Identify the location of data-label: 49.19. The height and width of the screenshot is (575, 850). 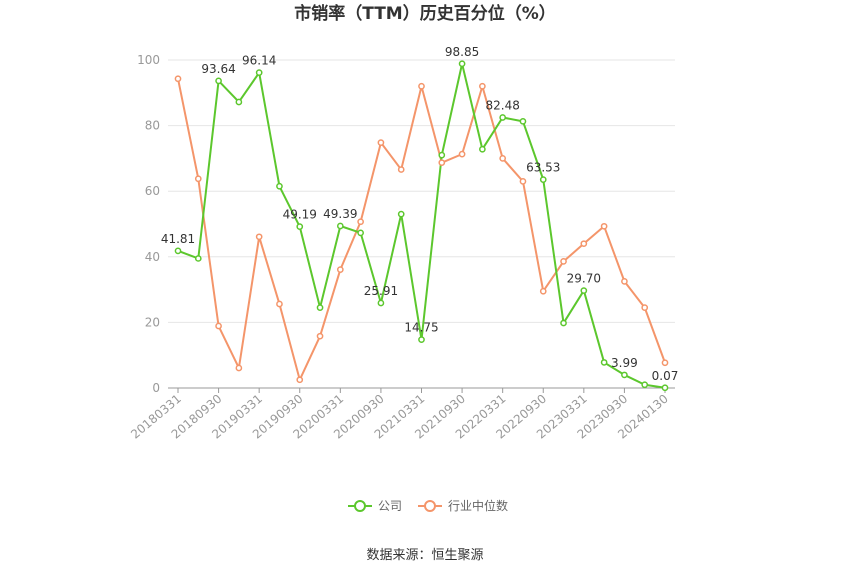
(300, 215).